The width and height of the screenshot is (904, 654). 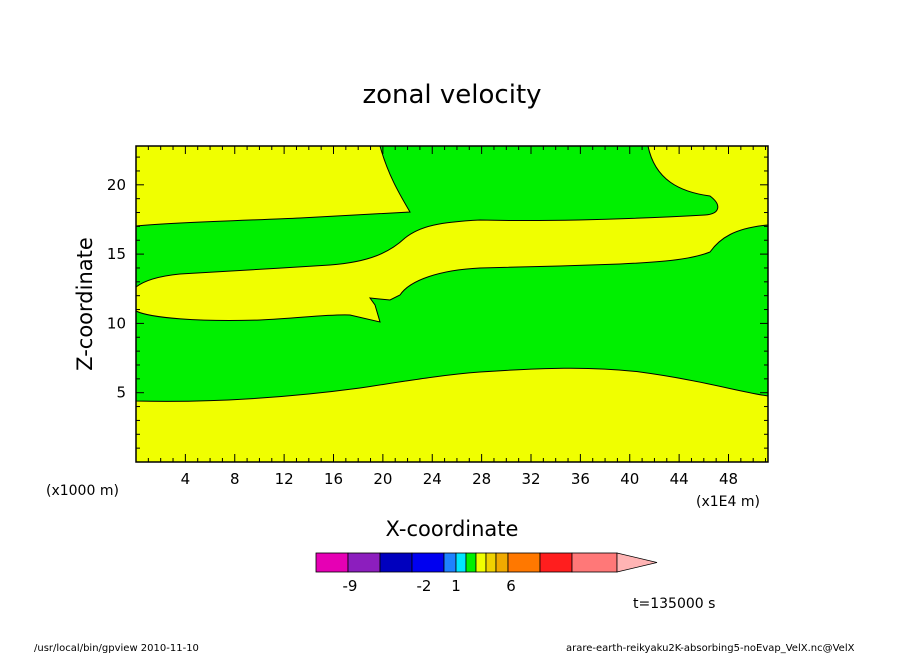 I want to click on green-edge-right, so click(x=766, y=294).